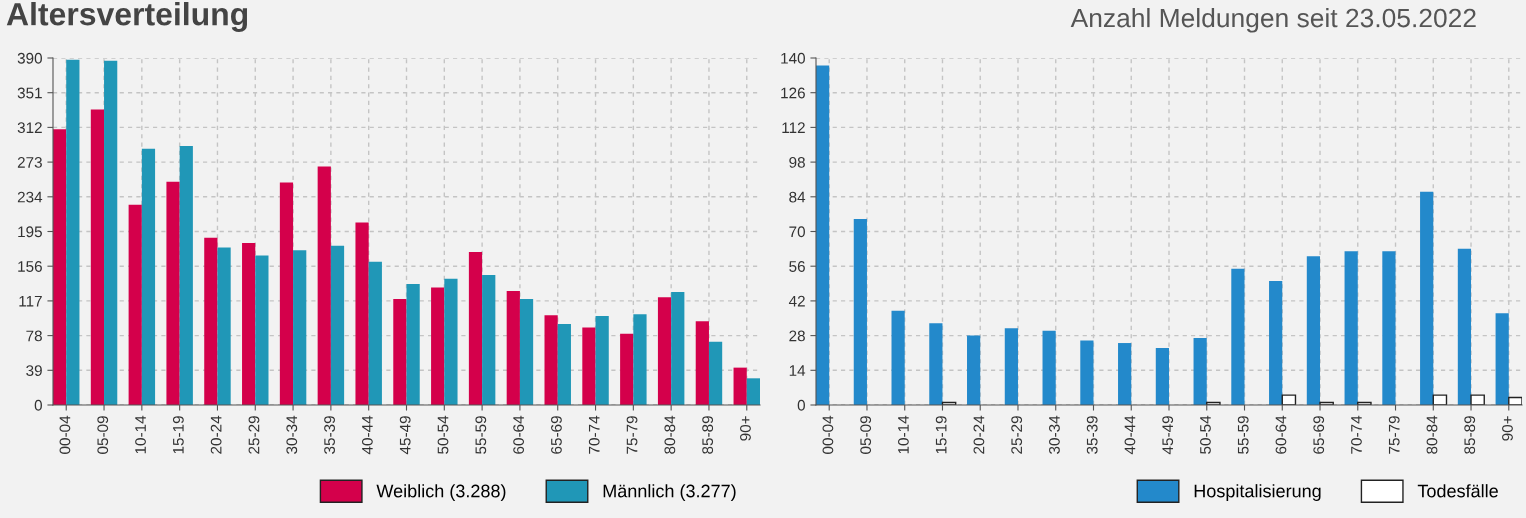 The width and height of the screenshot is (1526, 518). What do you see at coordinates (29, 162) in the screenshot?
I see `y-tick-label: 273` at bounding box center [29, 162].